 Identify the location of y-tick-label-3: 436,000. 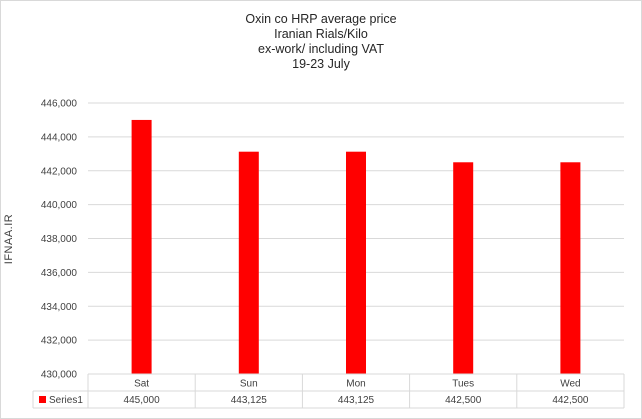
(59, 273).